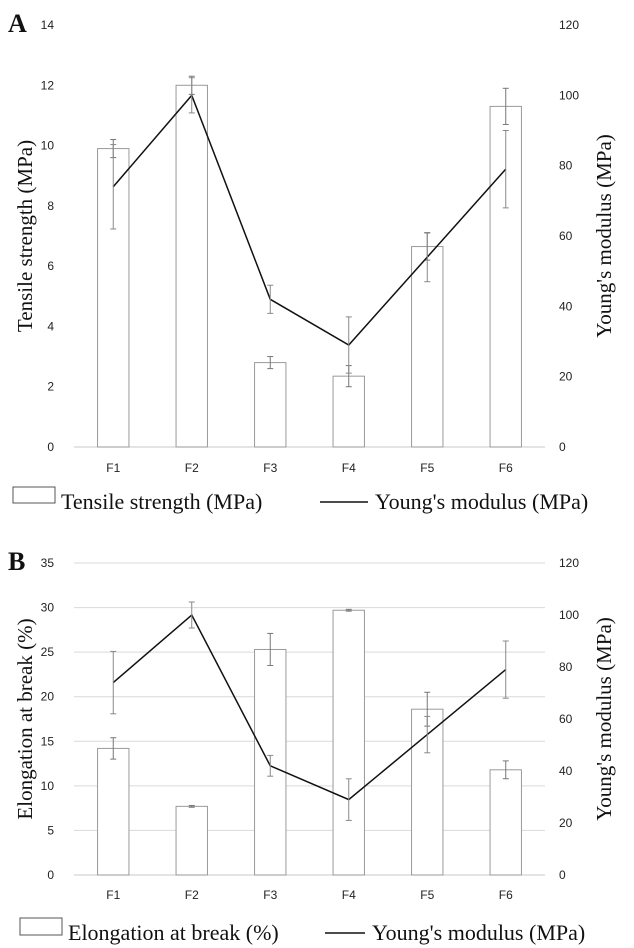 This screenshot has height=948, width=634. Describe the element at coordinates (25, 718) in the screenshot. I see `y-axis-title: Elongation at break (%)` at that location.